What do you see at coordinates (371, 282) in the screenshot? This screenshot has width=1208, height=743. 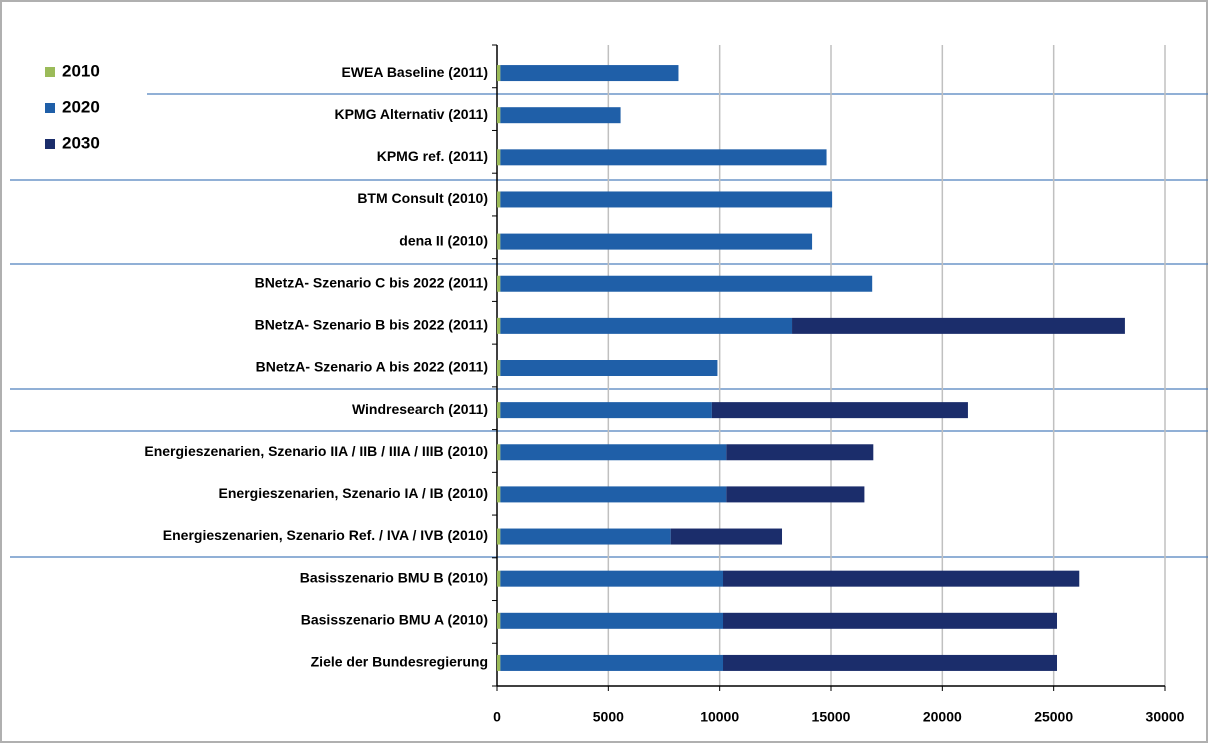 I see `y-tick-label: BNetzA- Szenario C bis 2022 (2011)` at bounding box center [371, 282].